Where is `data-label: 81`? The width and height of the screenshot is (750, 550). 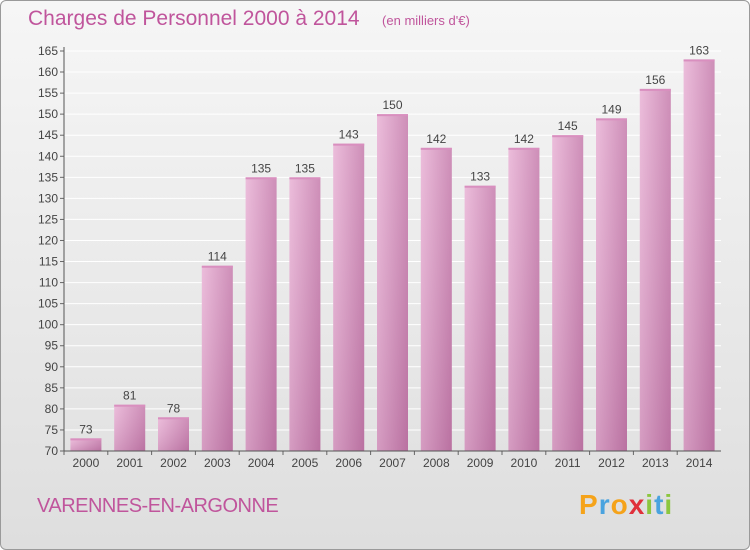 data-label: 81 is located at coordinates (130, 396).